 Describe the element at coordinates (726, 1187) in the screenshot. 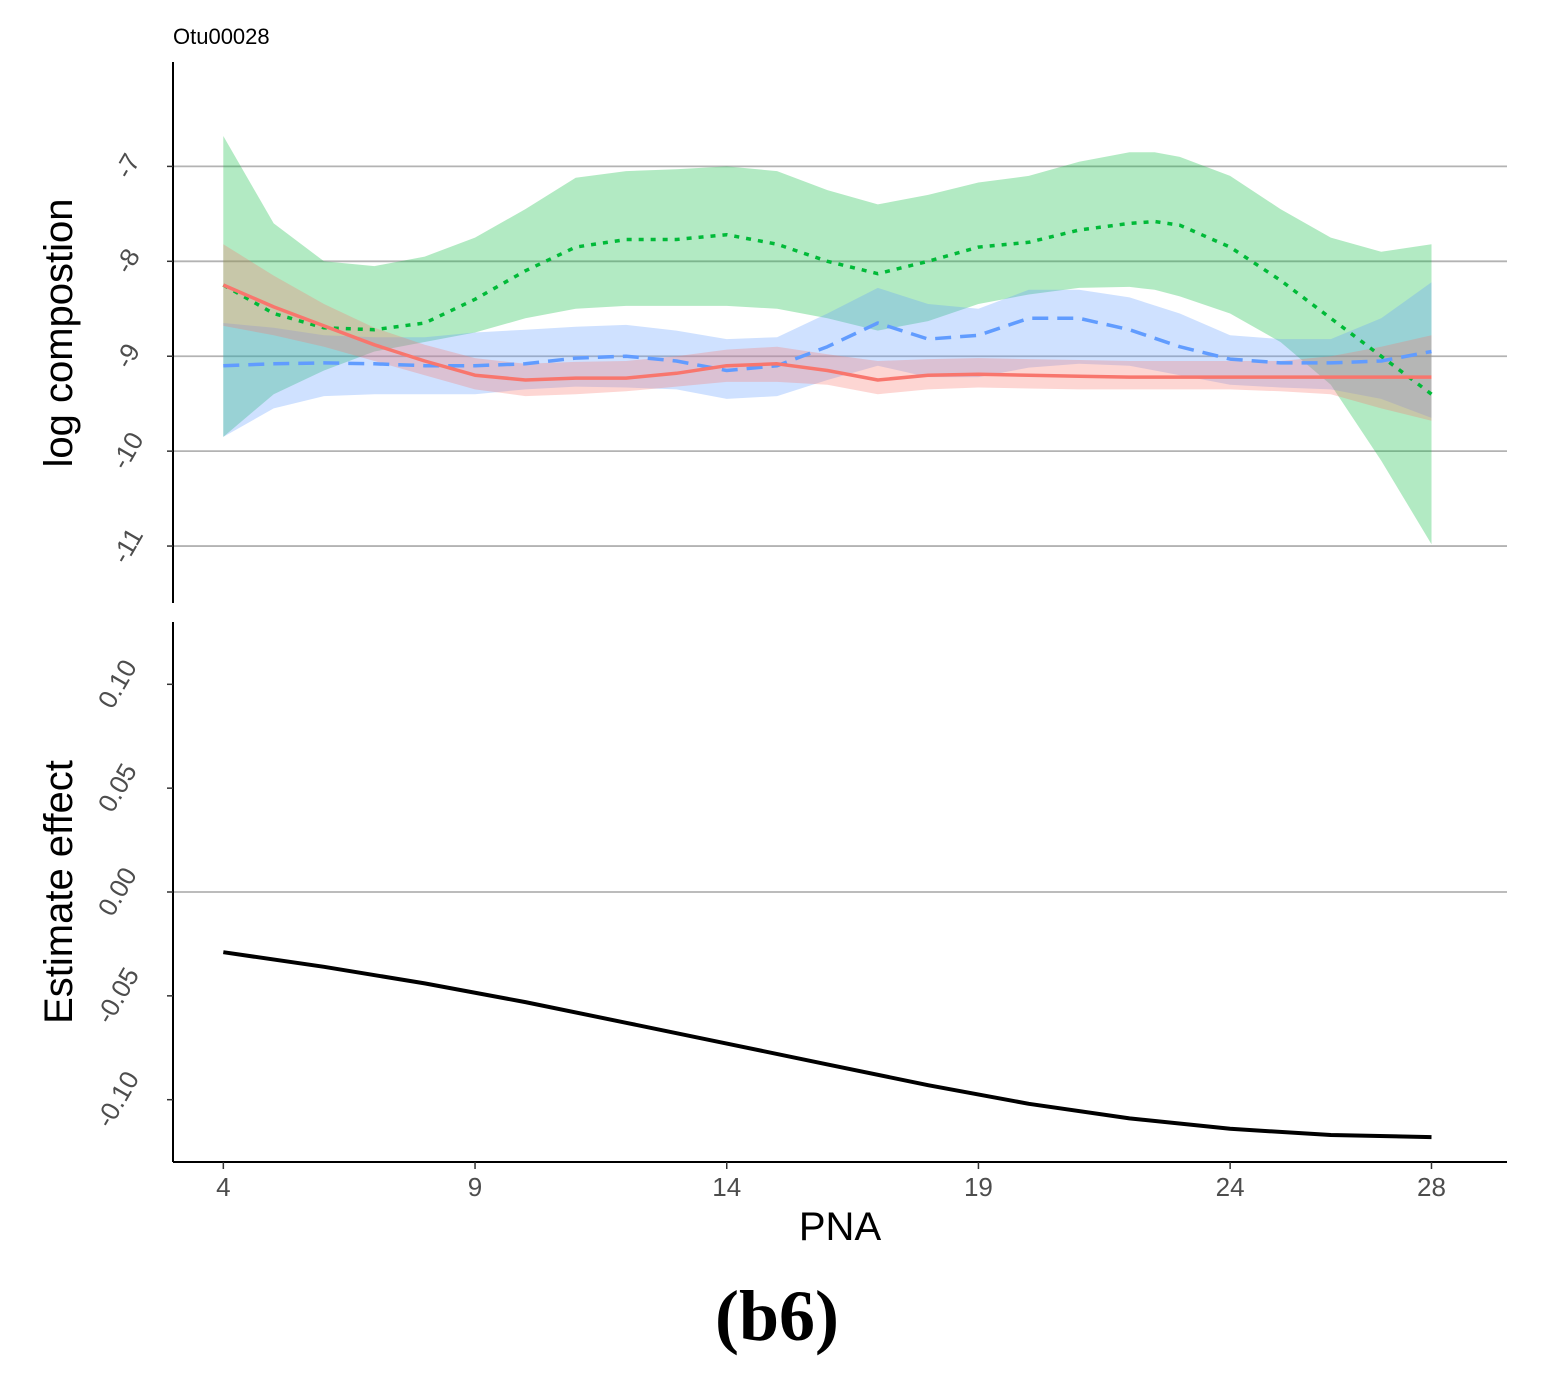

I see `x-tick-label: 14` at that location.